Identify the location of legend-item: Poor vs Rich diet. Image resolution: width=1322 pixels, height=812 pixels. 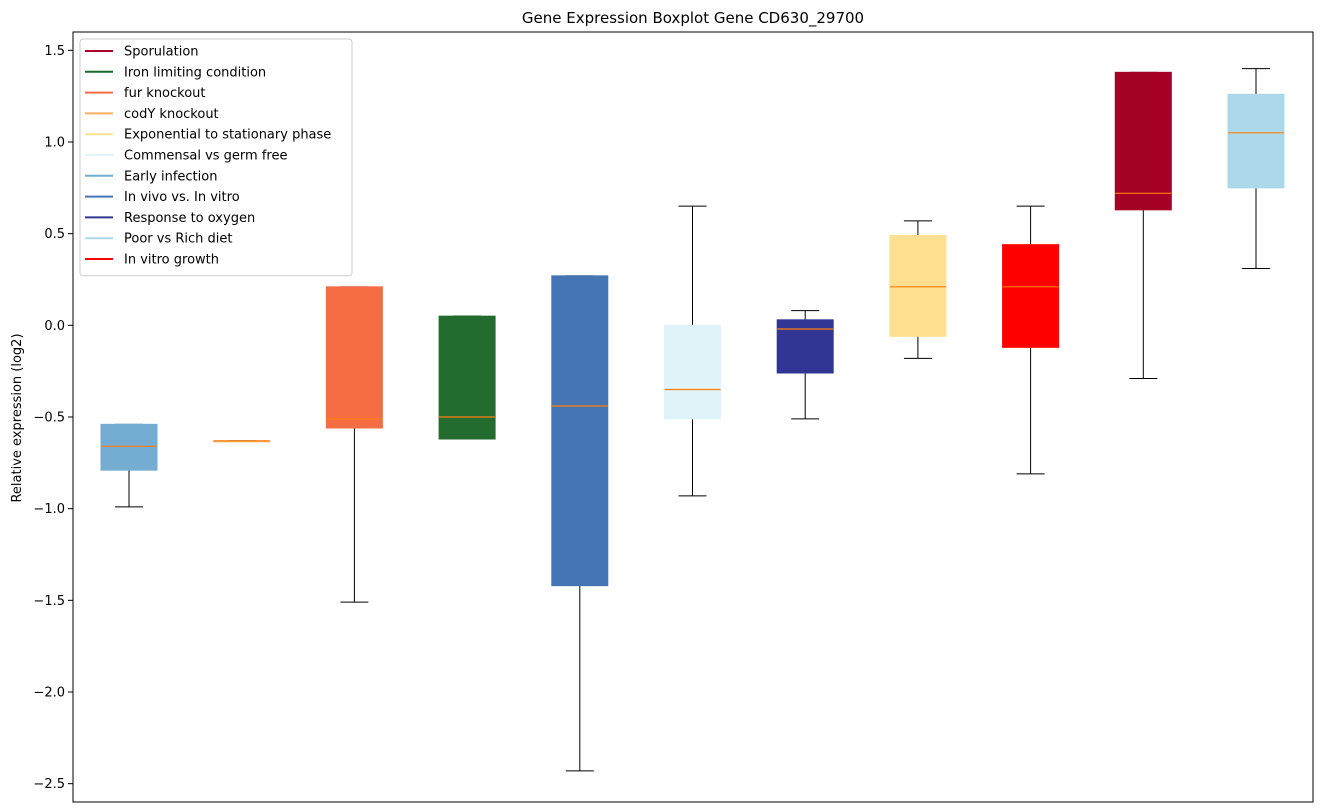
(158, 239).